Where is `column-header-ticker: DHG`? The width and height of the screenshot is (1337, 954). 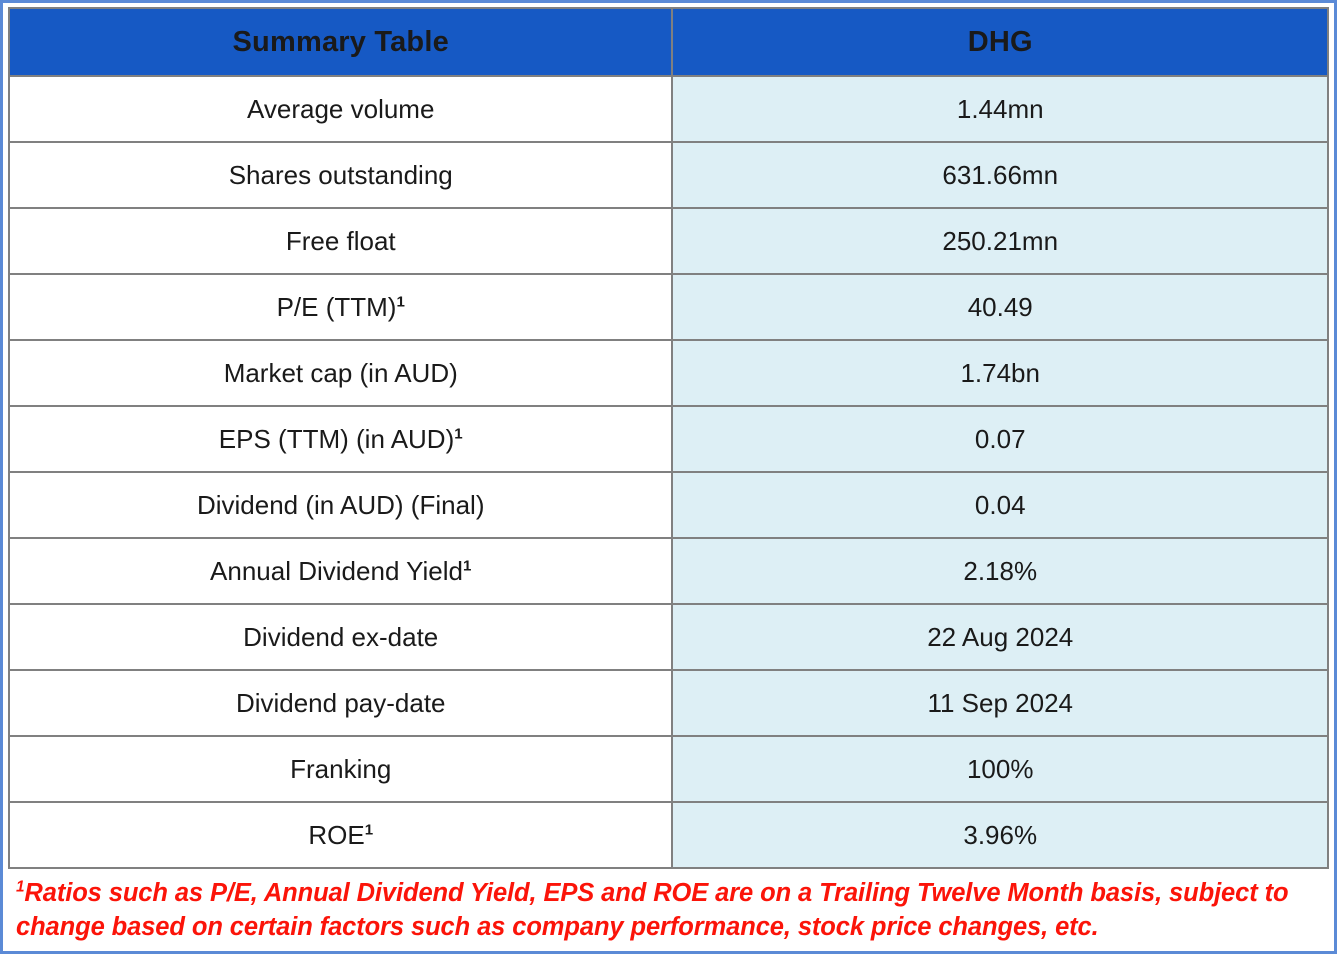 column-header-ticker: DHG is located at coordinates (1000, 42).